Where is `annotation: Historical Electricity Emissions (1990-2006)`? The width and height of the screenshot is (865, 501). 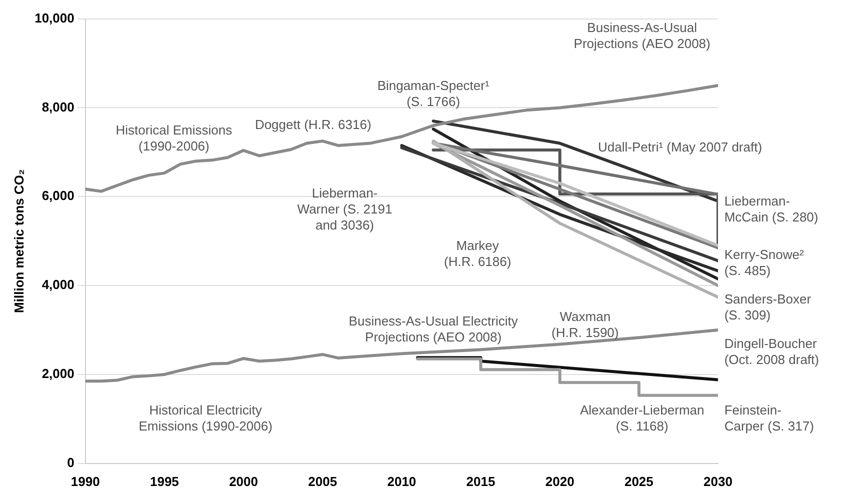
annotation: Historical Electricity Emissions (1990-2006) is located at coordinates (205, 418).